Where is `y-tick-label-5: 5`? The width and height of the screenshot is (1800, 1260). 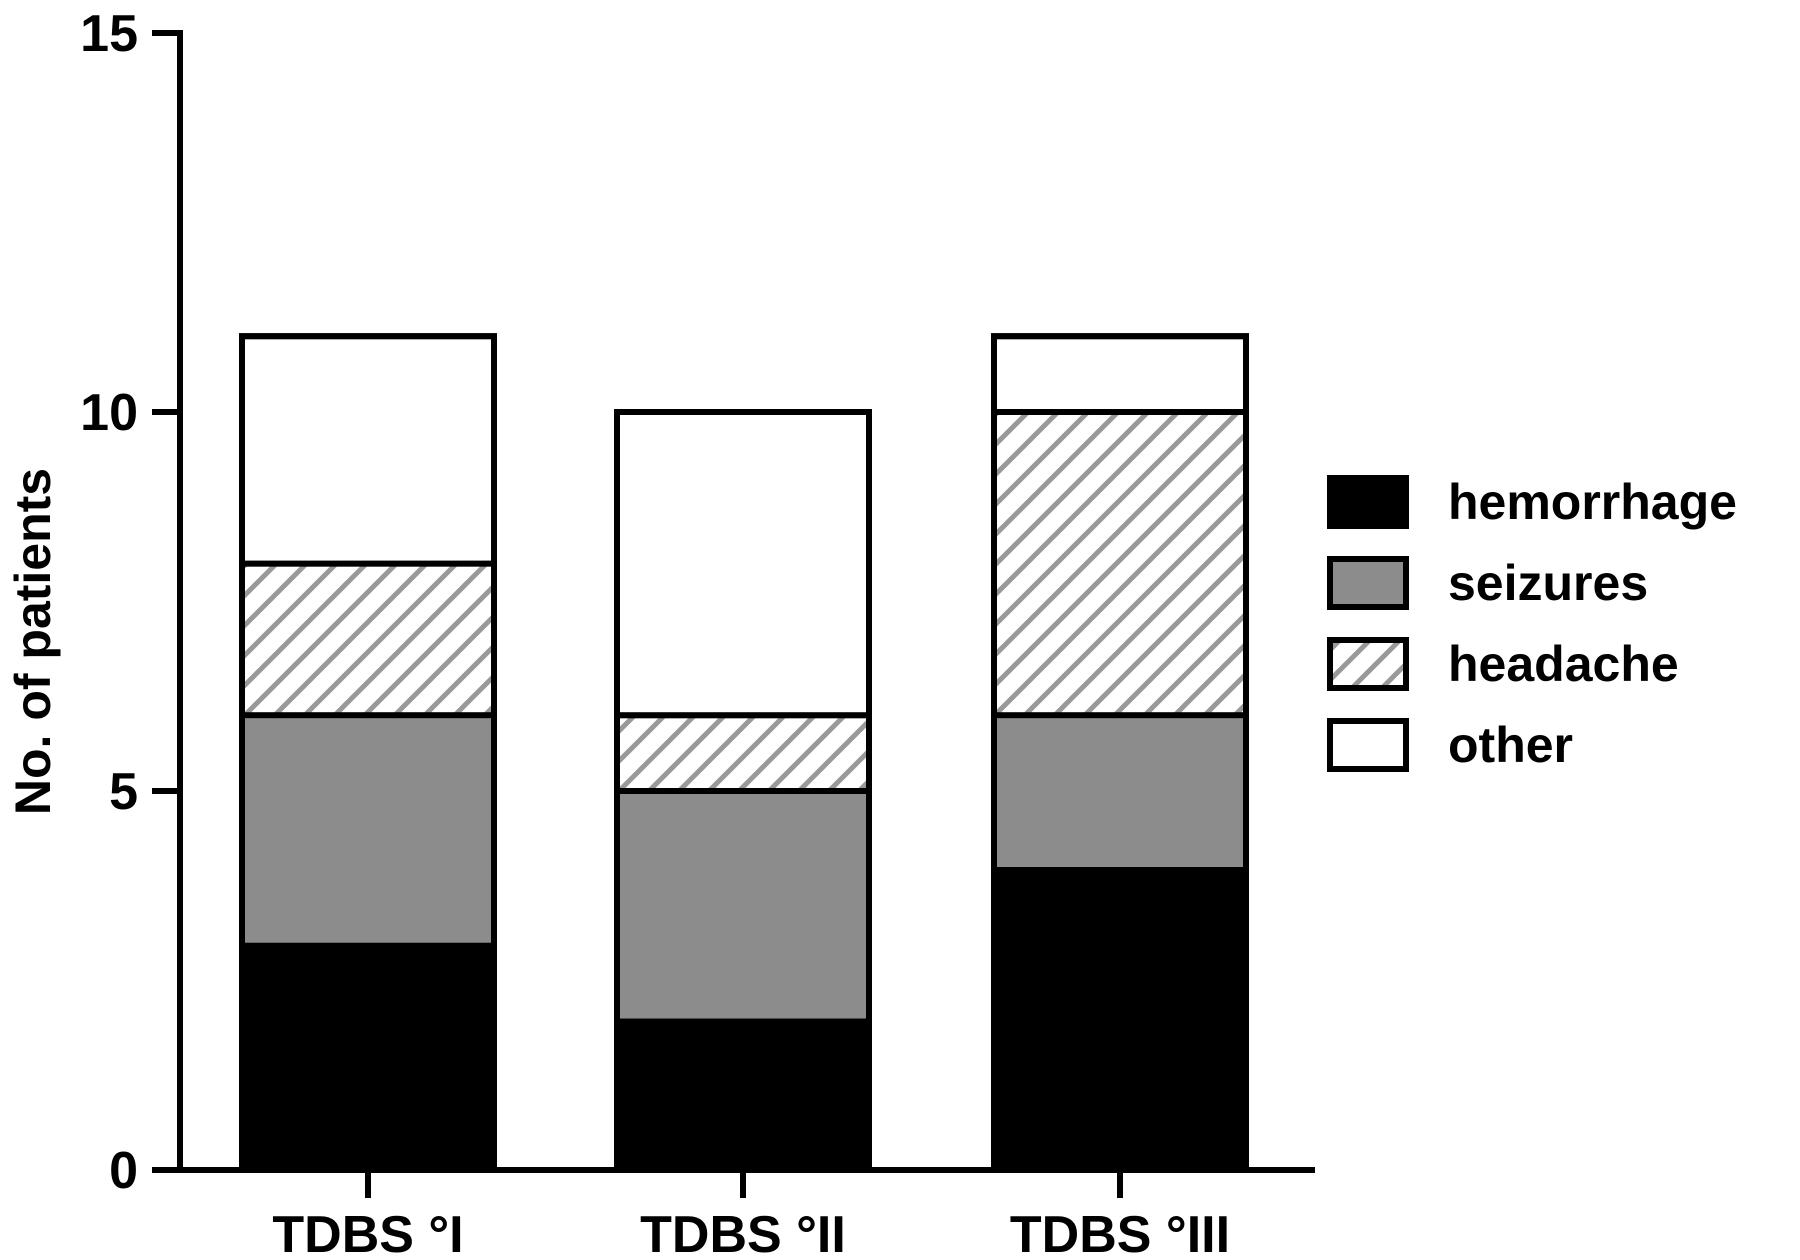
y-tick-label-5: 5 is located at coordinates (123, 792).